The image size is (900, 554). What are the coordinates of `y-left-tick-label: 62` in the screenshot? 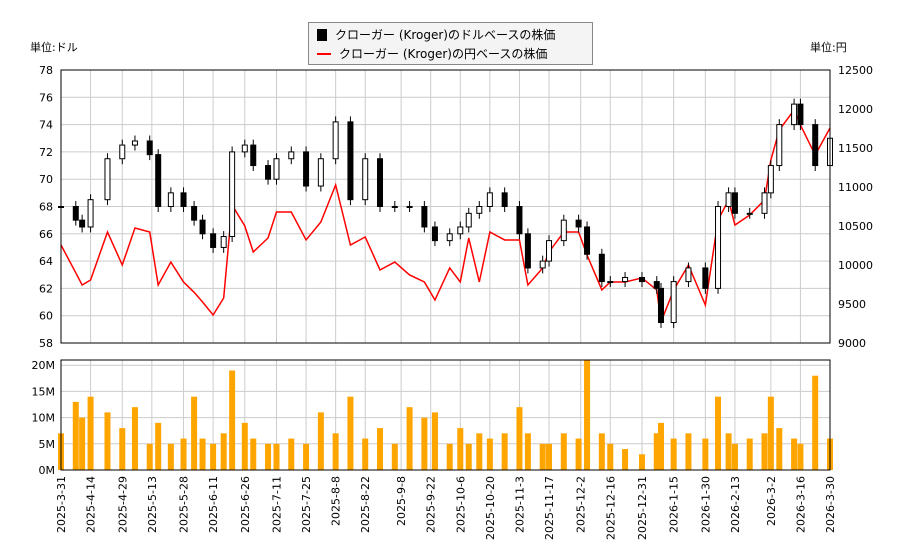 It's located at (46, 288).